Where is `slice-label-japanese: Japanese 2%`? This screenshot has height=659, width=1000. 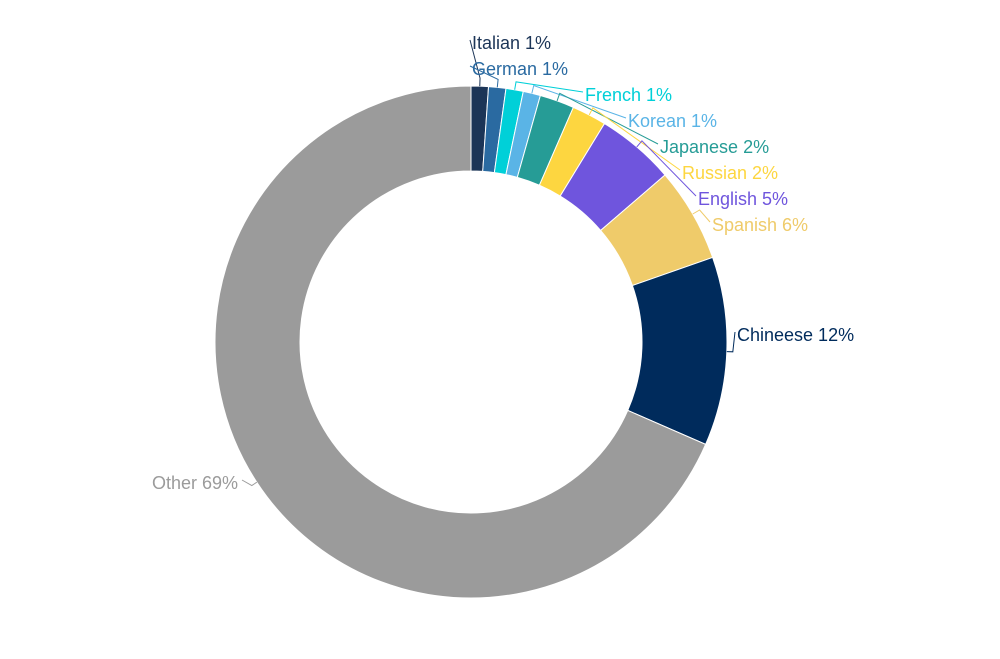 slice-label-japanese: Japanese 2% is located at coordinates (714, 147).